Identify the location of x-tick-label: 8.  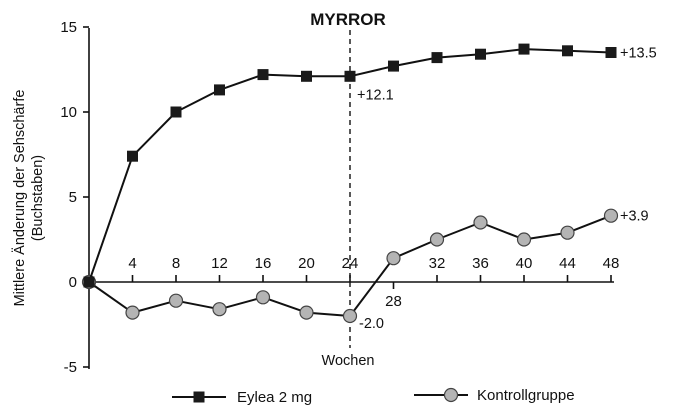
(176, 263).